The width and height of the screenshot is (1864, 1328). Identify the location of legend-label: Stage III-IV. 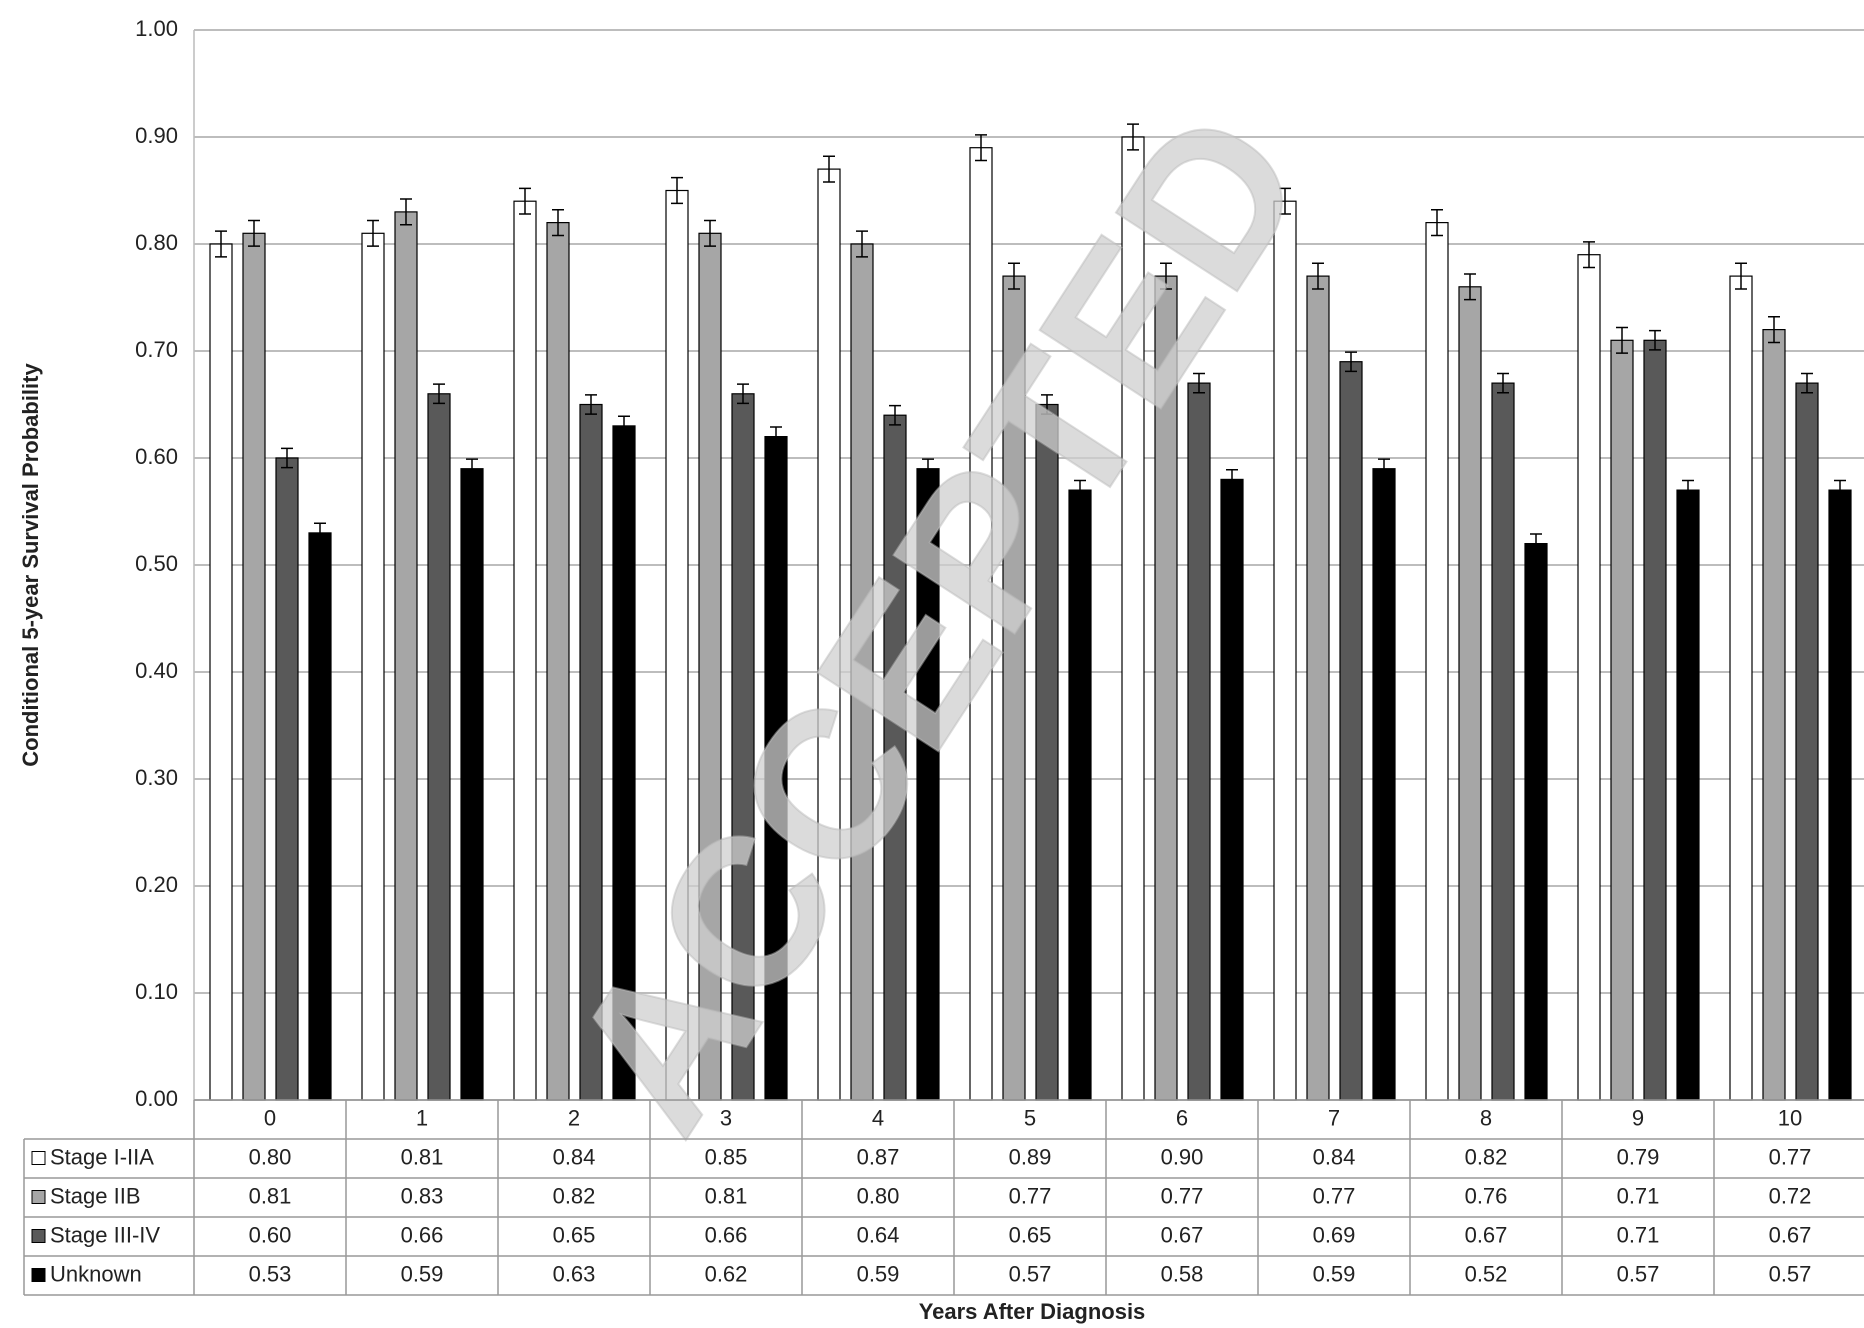
(105, 1234).